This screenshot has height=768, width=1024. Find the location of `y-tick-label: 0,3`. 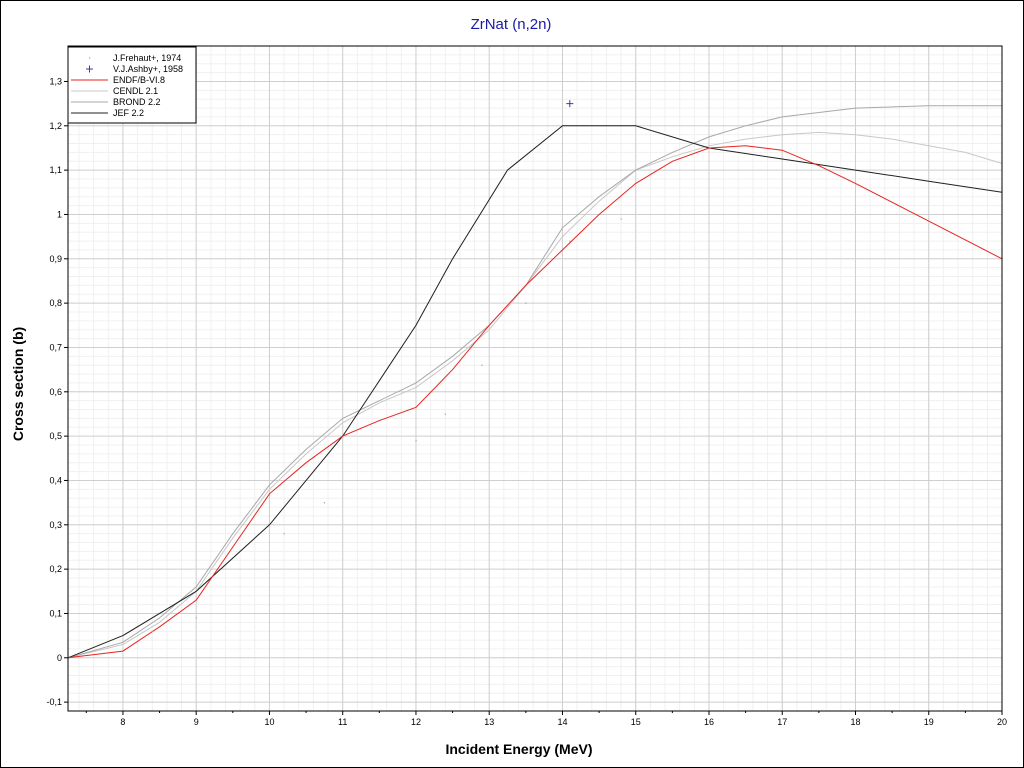

y-tick-label: 0,3 is located at coordinates (55, 525).